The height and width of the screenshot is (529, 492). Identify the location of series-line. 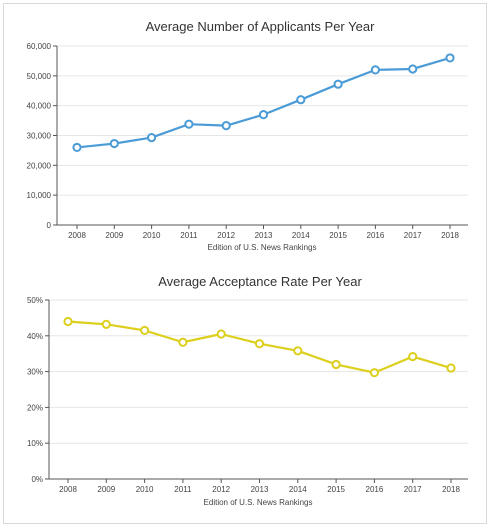
(263, 102).